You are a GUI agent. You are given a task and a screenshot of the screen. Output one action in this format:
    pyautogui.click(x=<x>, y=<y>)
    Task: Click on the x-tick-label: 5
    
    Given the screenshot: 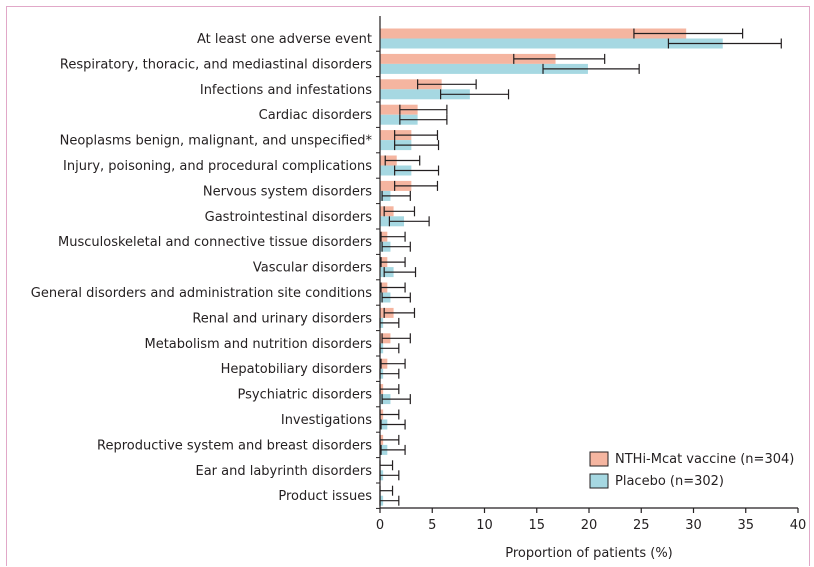 What is the action you would take?
    pyautogui.click(x=432, y=525)
    